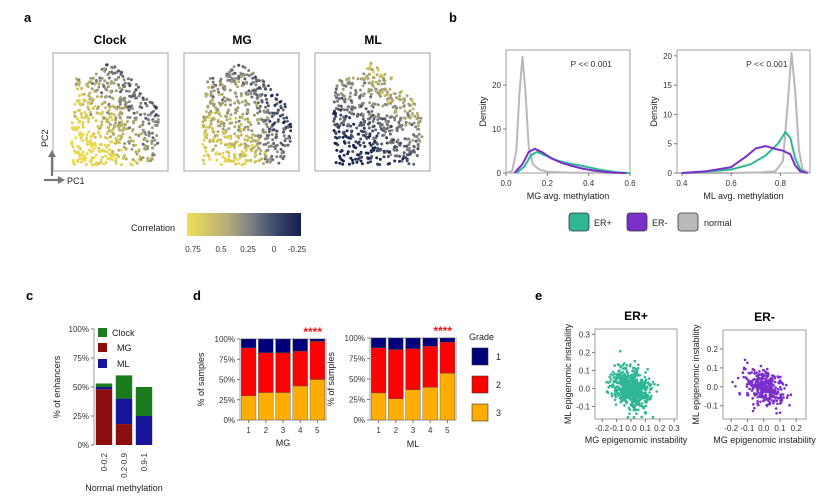  Describe the element at coordinates (248, 249) in the screenshot. I see `colorbar-tick: 0.25` at that location.